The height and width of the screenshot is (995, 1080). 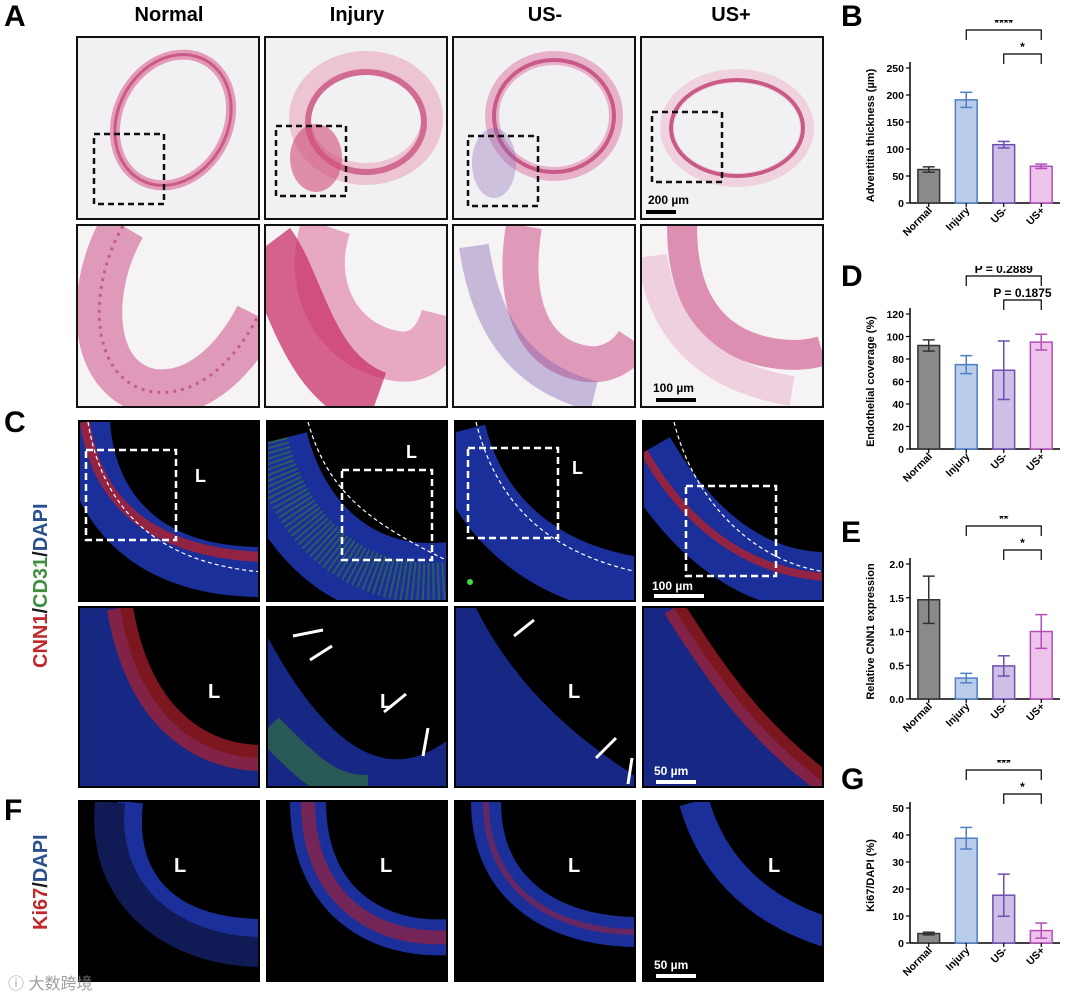 I want to click on y-tick-label: 150, so click(x=895, y=123).